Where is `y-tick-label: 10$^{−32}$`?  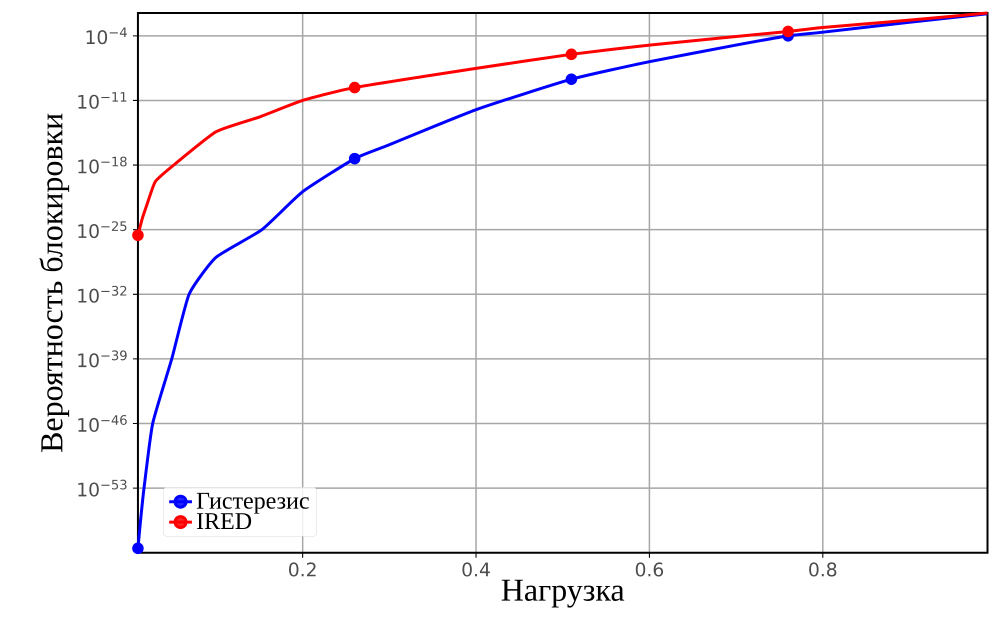 y-tick-label: 10$^{−32}$ is located at coordinates (102, 294).